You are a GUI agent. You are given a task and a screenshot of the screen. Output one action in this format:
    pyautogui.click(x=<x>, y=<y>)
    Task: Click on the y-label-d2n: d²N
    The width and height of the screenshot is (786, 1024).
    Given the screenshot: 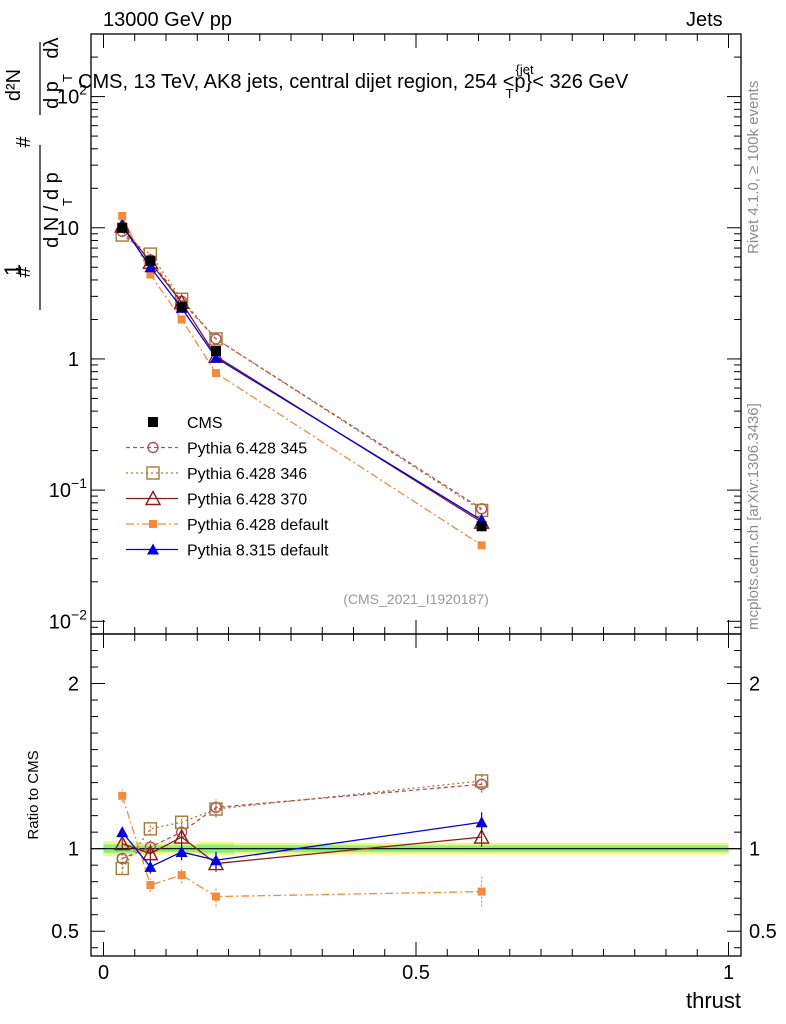 What is the action you would take?
    pyautogui.click(x=14, y=85)
    